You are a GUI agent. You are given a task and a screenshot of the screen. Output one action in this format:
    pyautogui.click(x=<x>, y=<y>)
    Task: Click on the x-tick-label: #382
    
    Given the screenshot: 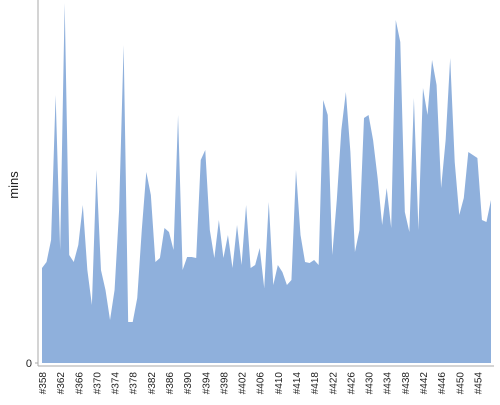 What is the action you would take?
    pyautogui.click(x=152, y=383)
    